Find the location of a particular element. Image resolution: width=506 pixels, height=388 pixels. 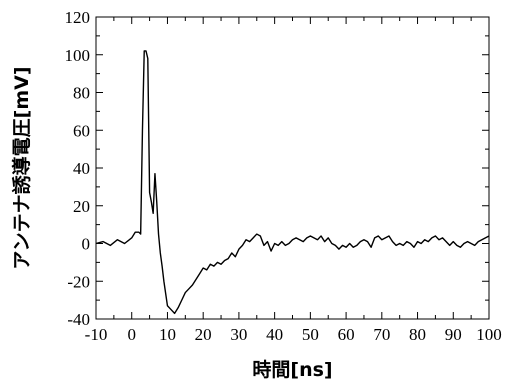

x-tick-label: 30 is located at coordinates (238, 334).